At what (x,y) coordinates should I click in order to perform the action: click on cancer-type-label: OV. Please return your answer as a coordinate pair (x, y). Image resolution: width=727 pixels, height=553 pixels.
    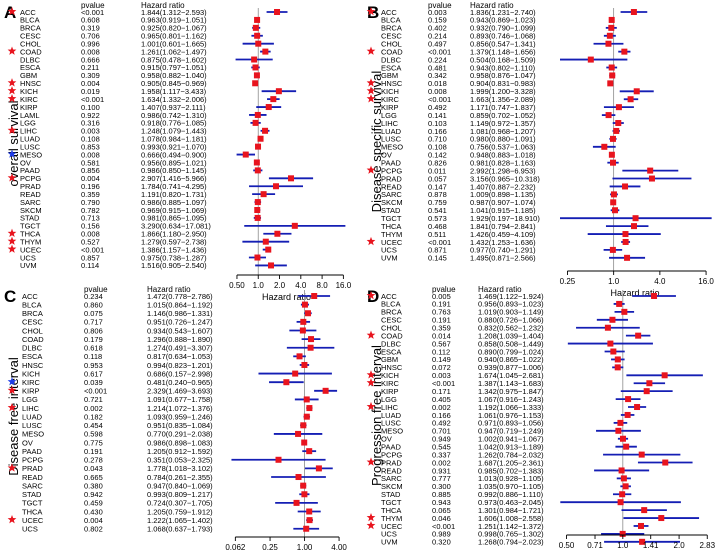
    Looking at the image, I should click on (386, 155).